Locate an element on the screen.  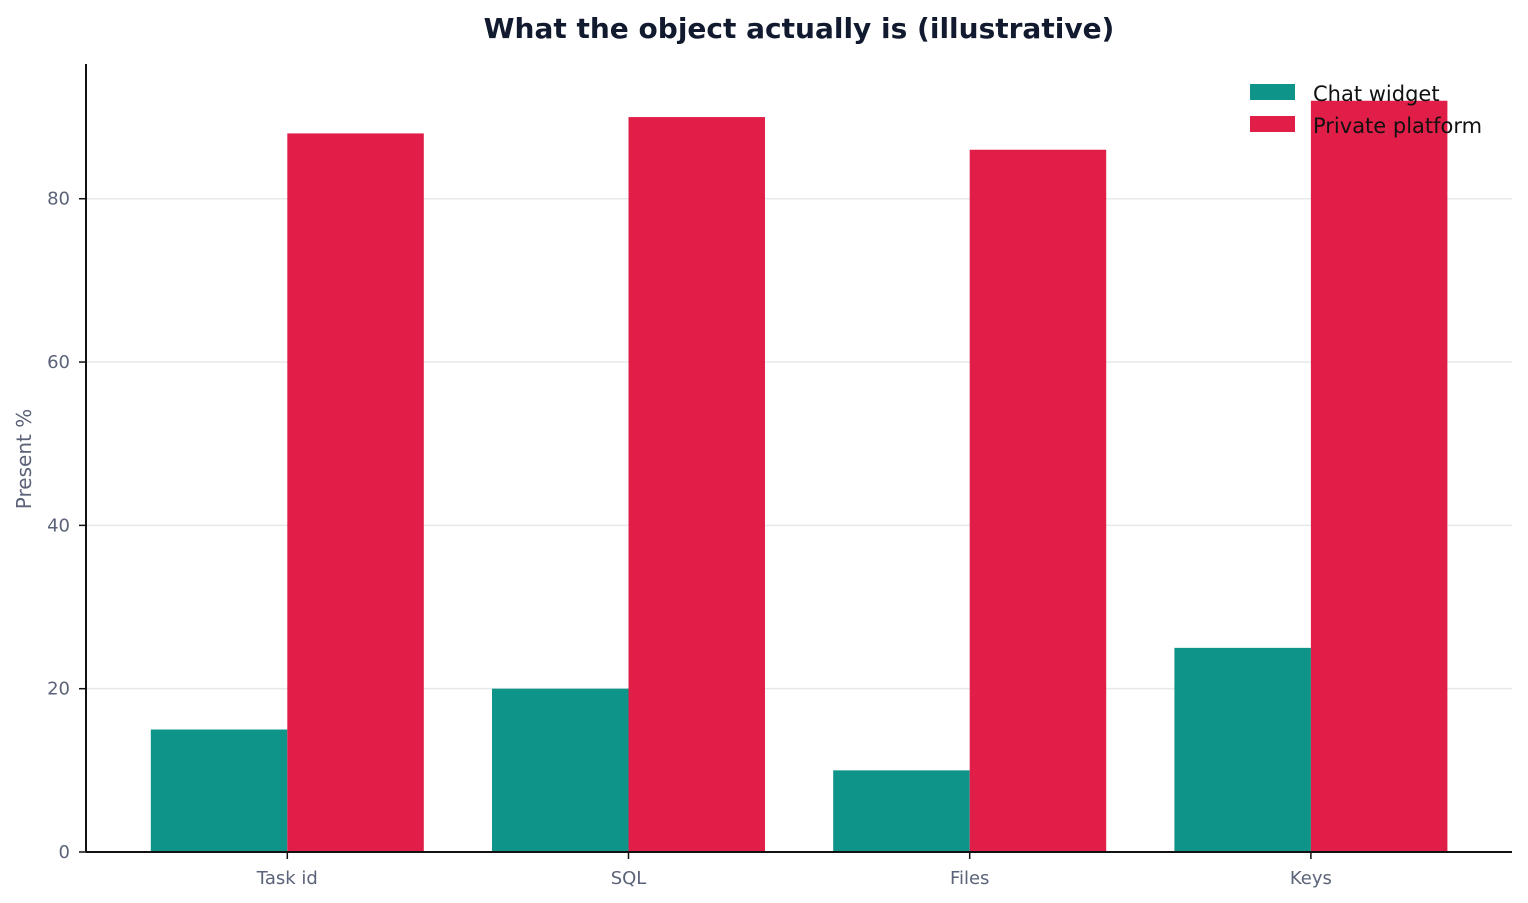
legend: Chat widget Private platform is located at coordinates (1366, 110).